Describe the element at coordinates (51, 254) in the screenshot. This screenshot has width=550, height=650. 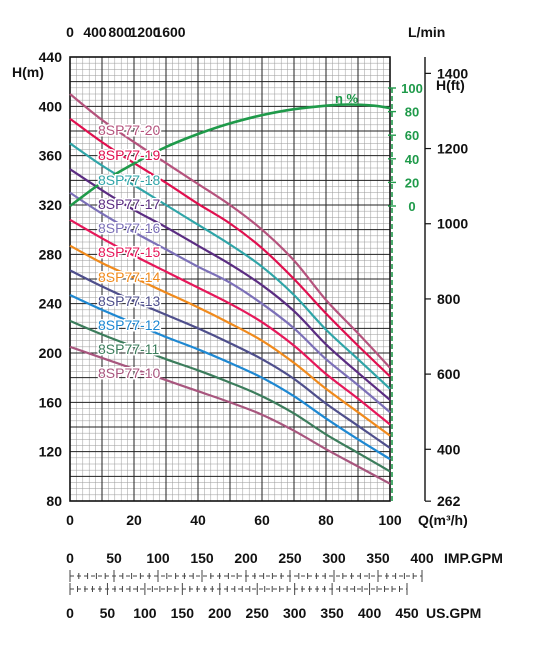
I see `head-m-tick-label: 280` at that location.